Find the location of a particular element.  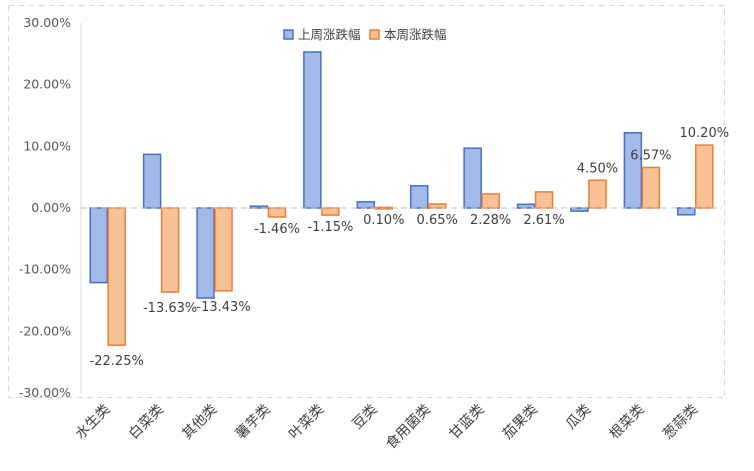

x-category-label: 葱蒜类 is located at coordinates (680, 422).